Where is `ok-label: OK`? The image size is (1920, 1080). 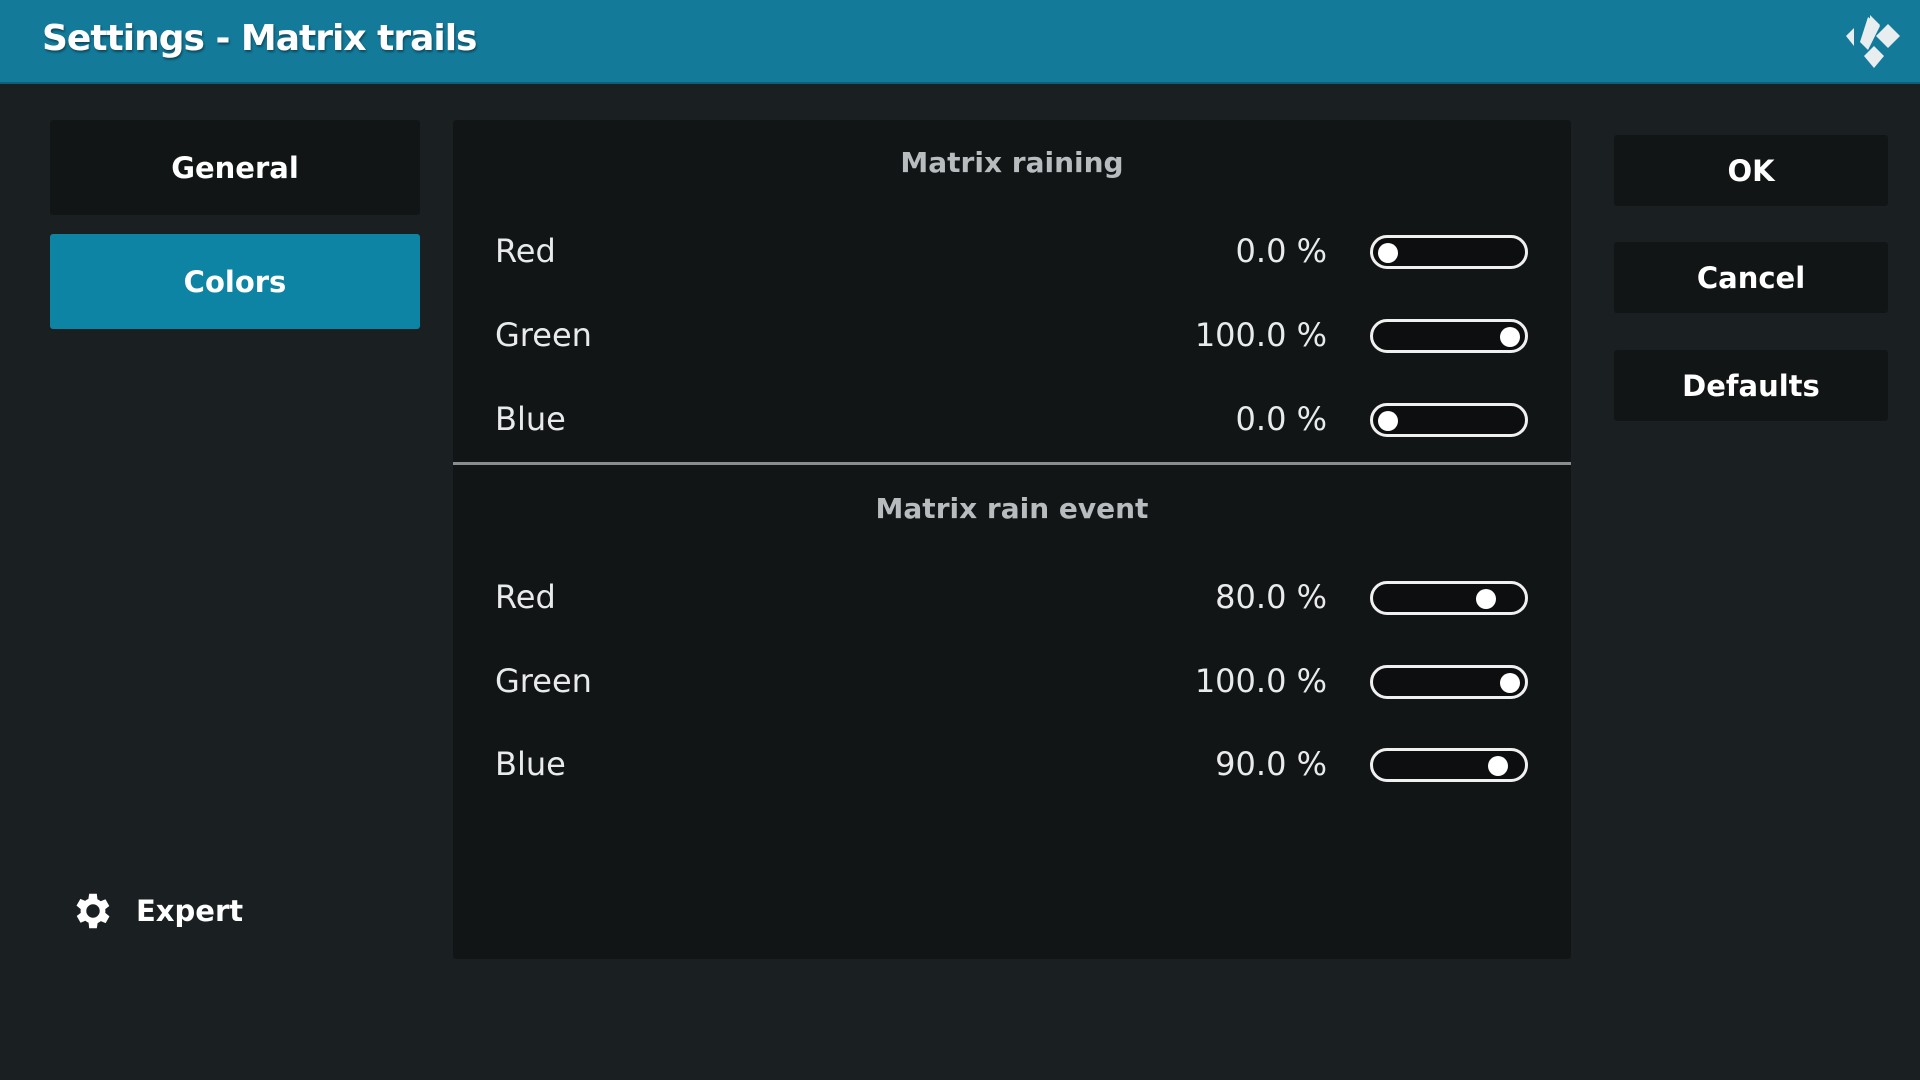 ok-label: OK is located at coordinates (1751, 170).